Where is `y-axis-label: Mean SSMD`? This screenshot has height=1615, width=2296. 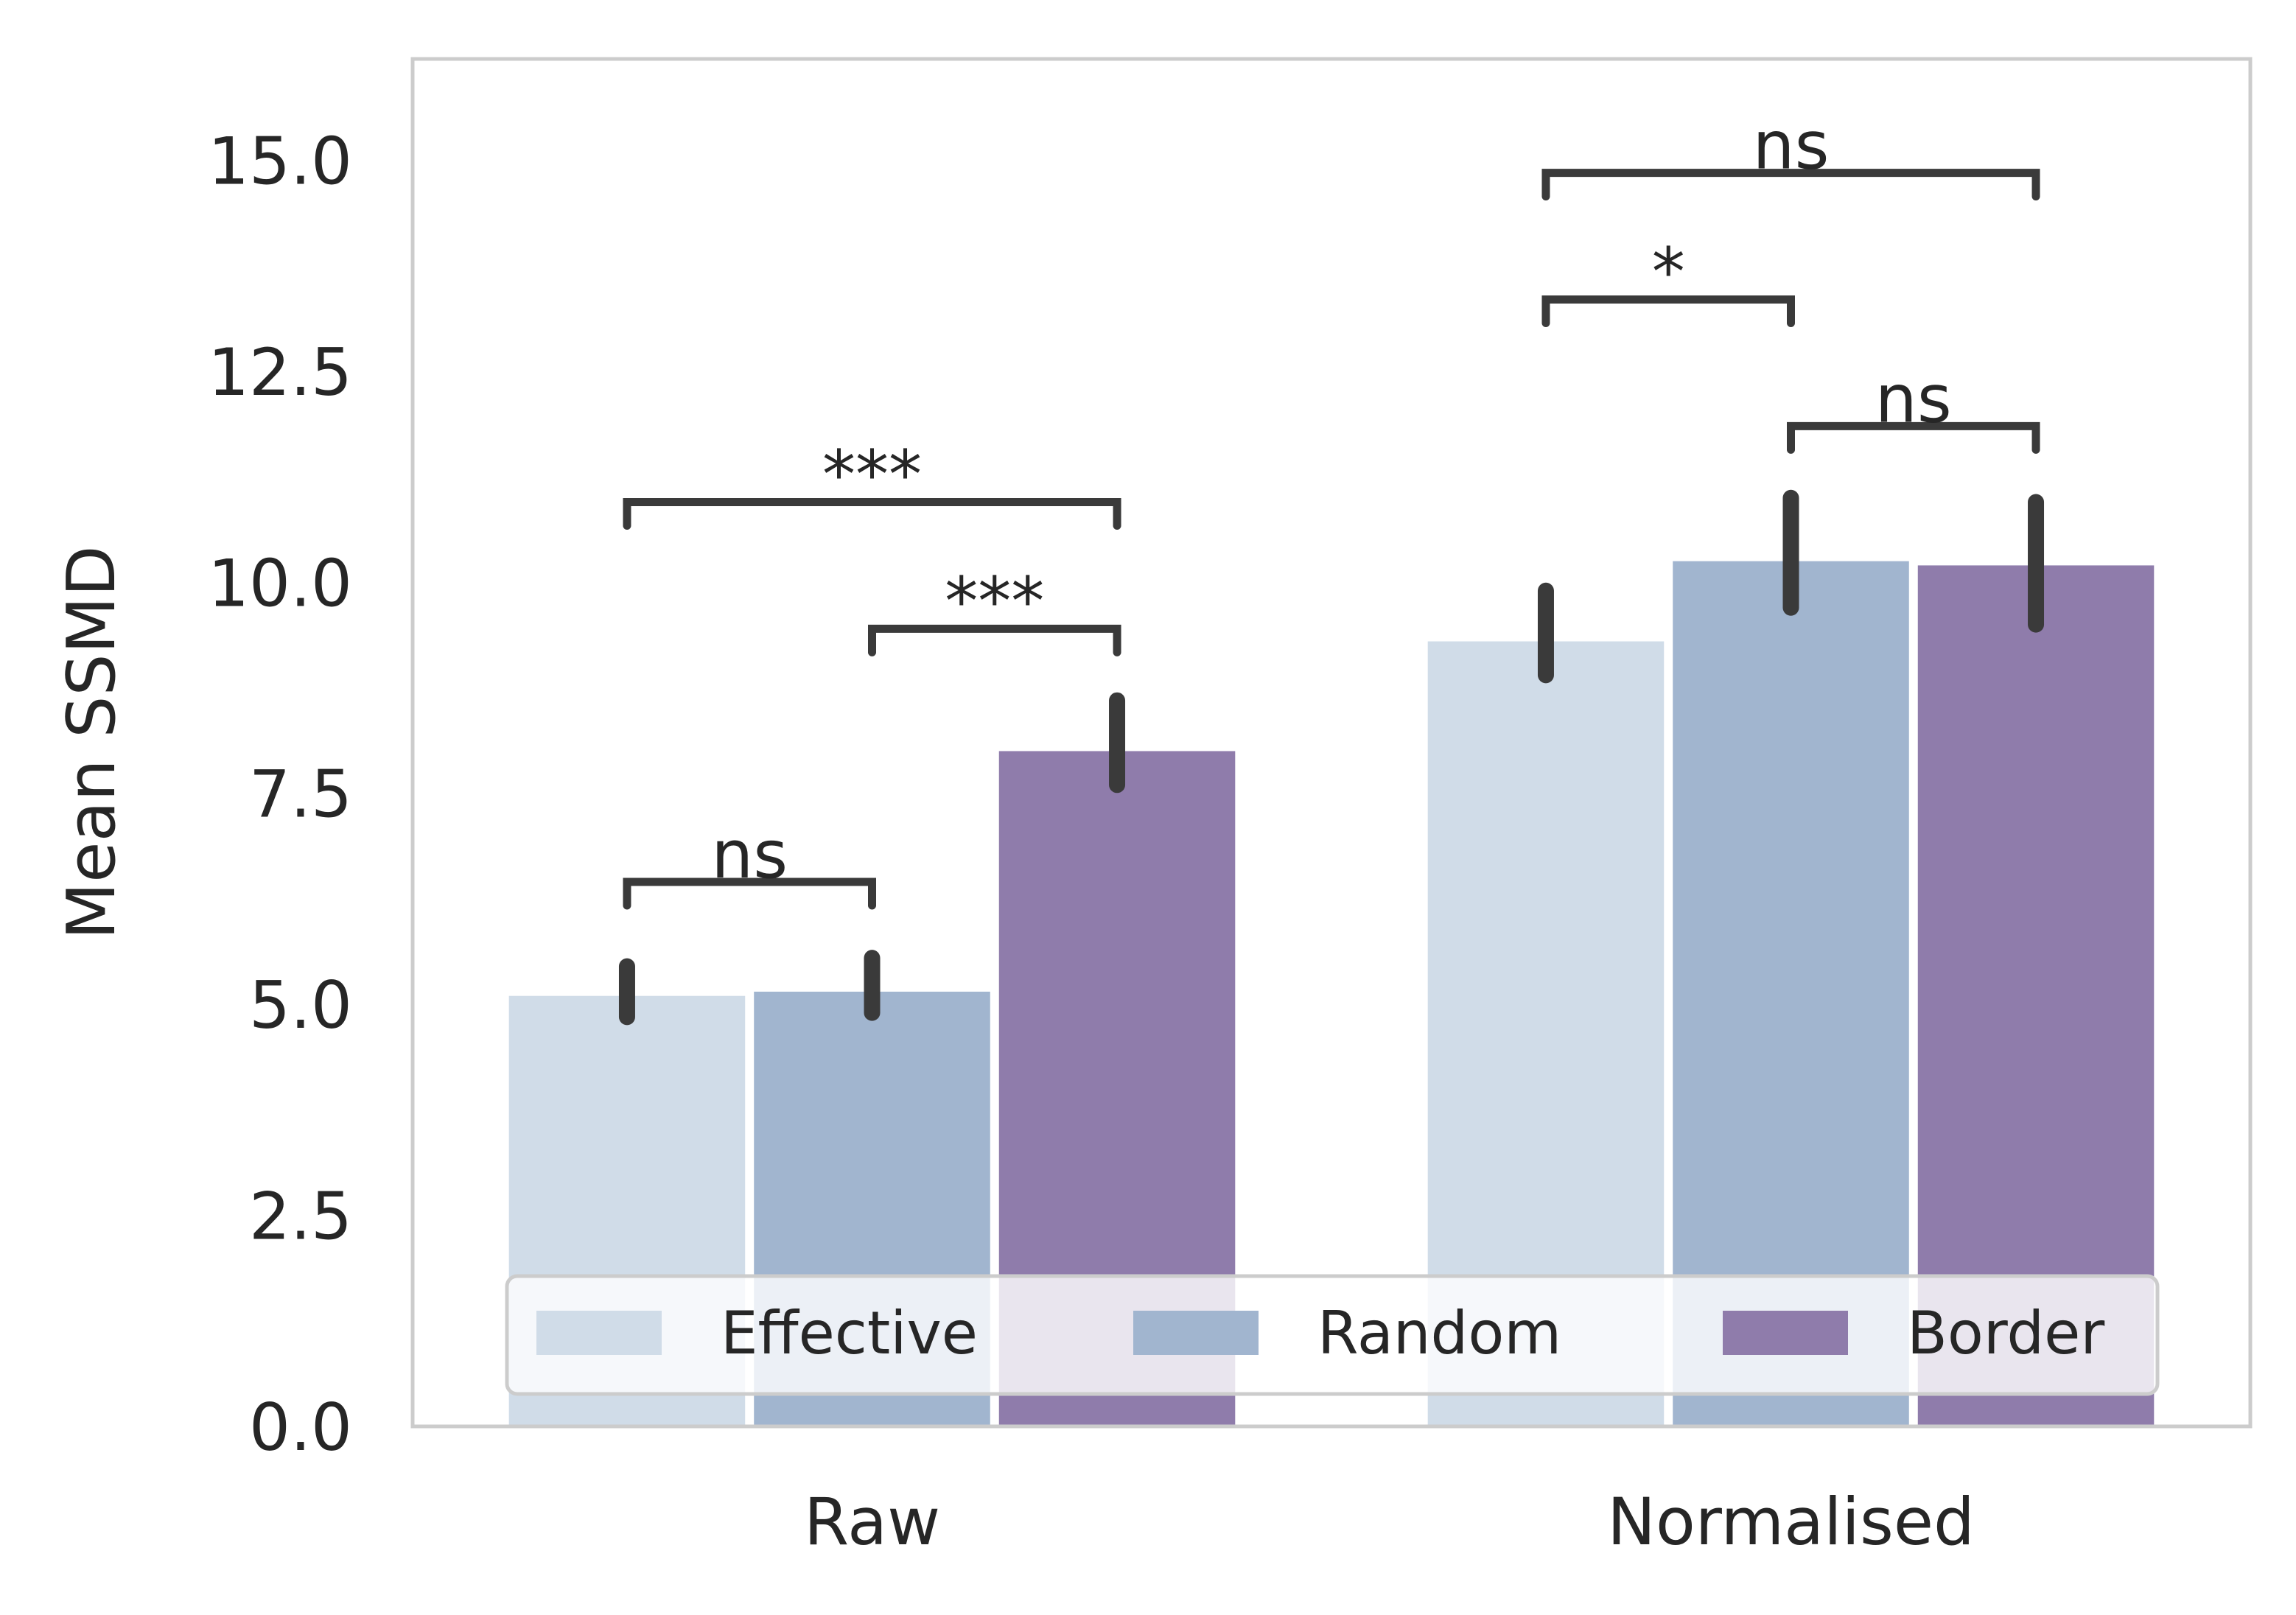
y-axis-label: Mean SSMD is located at coordinates (91, 742).